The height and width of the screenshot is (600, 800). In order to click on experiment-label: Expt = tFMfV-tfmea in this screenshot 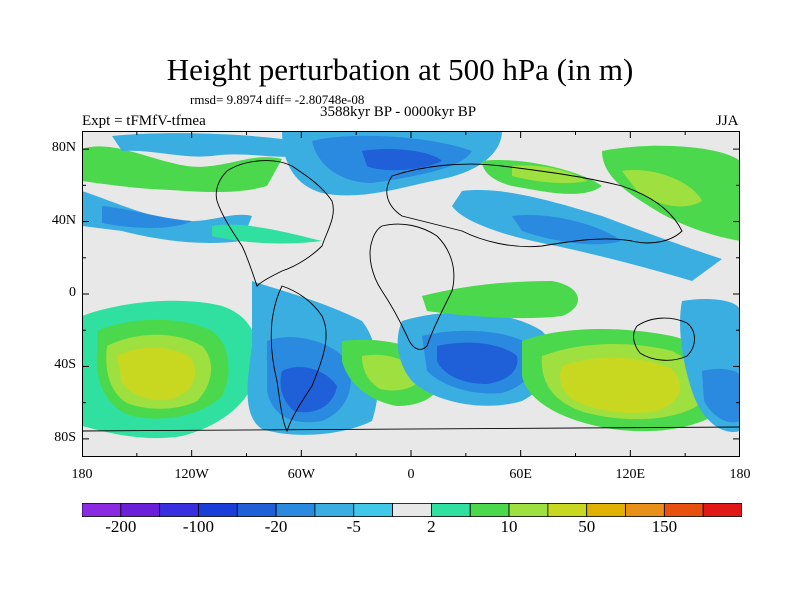, I will do `click(144, 121)`.